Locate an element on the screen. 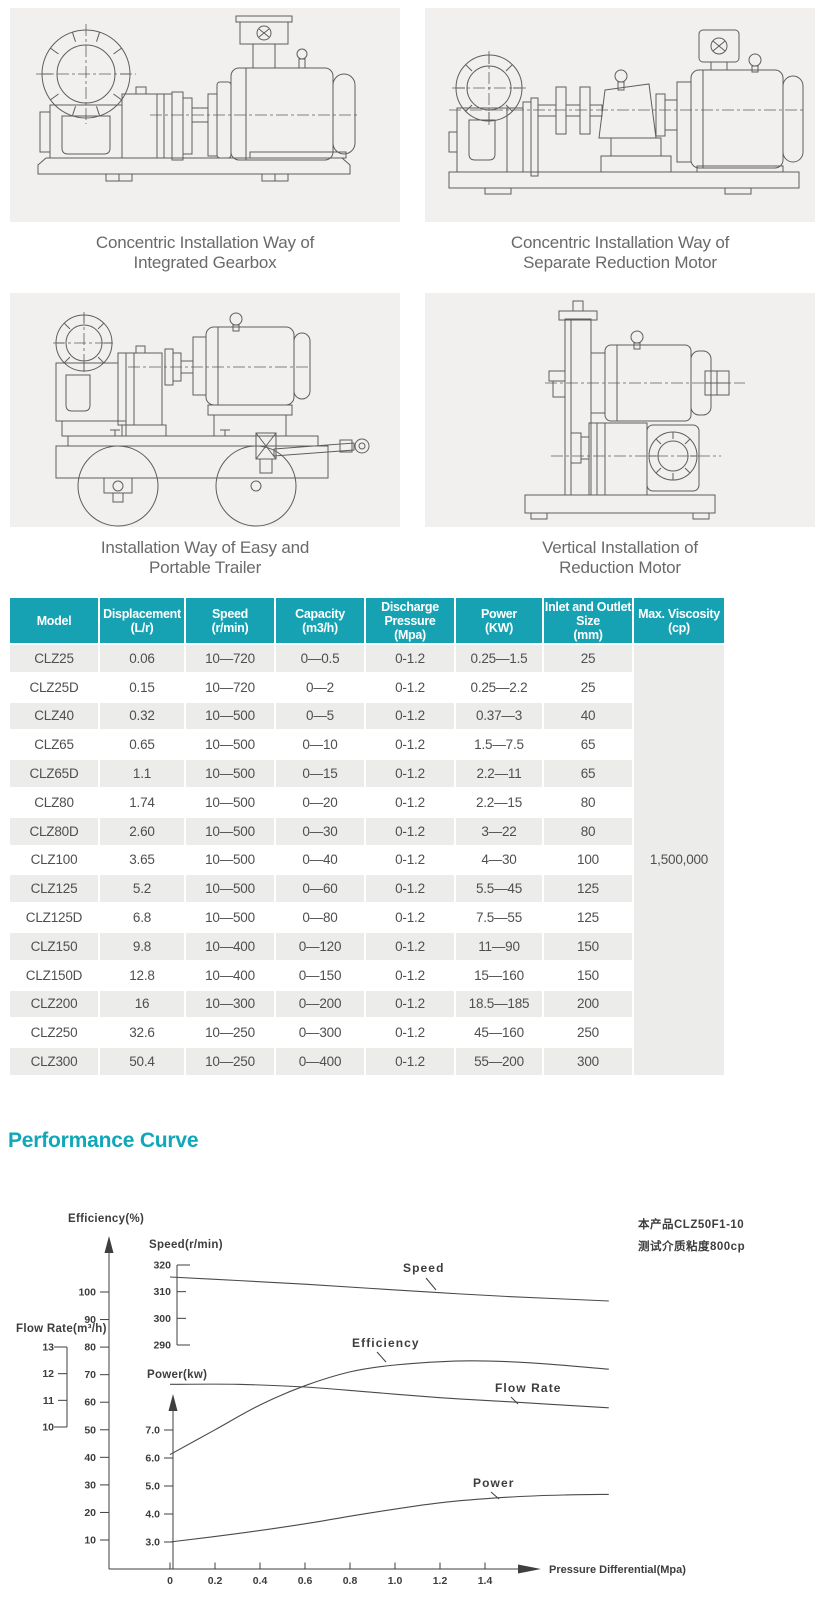 Image resolution: width=818 pixels, height=1600 pixels. table-cell: 1.74 is located at coordinates (142, 802).